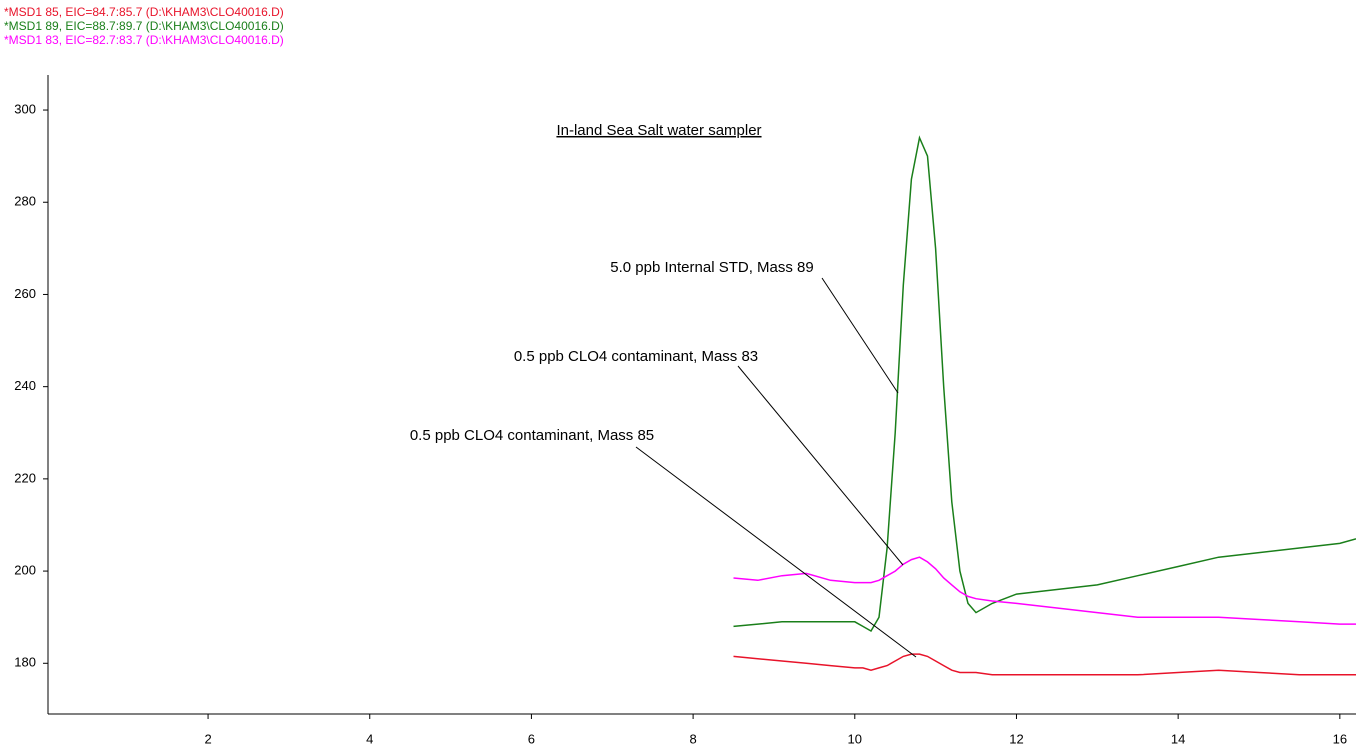 This screenshot has width=1356, height=751. Describe the element at coordinates (25, 570) in the screenshot. I see `y-tick-label: 200` at that location.